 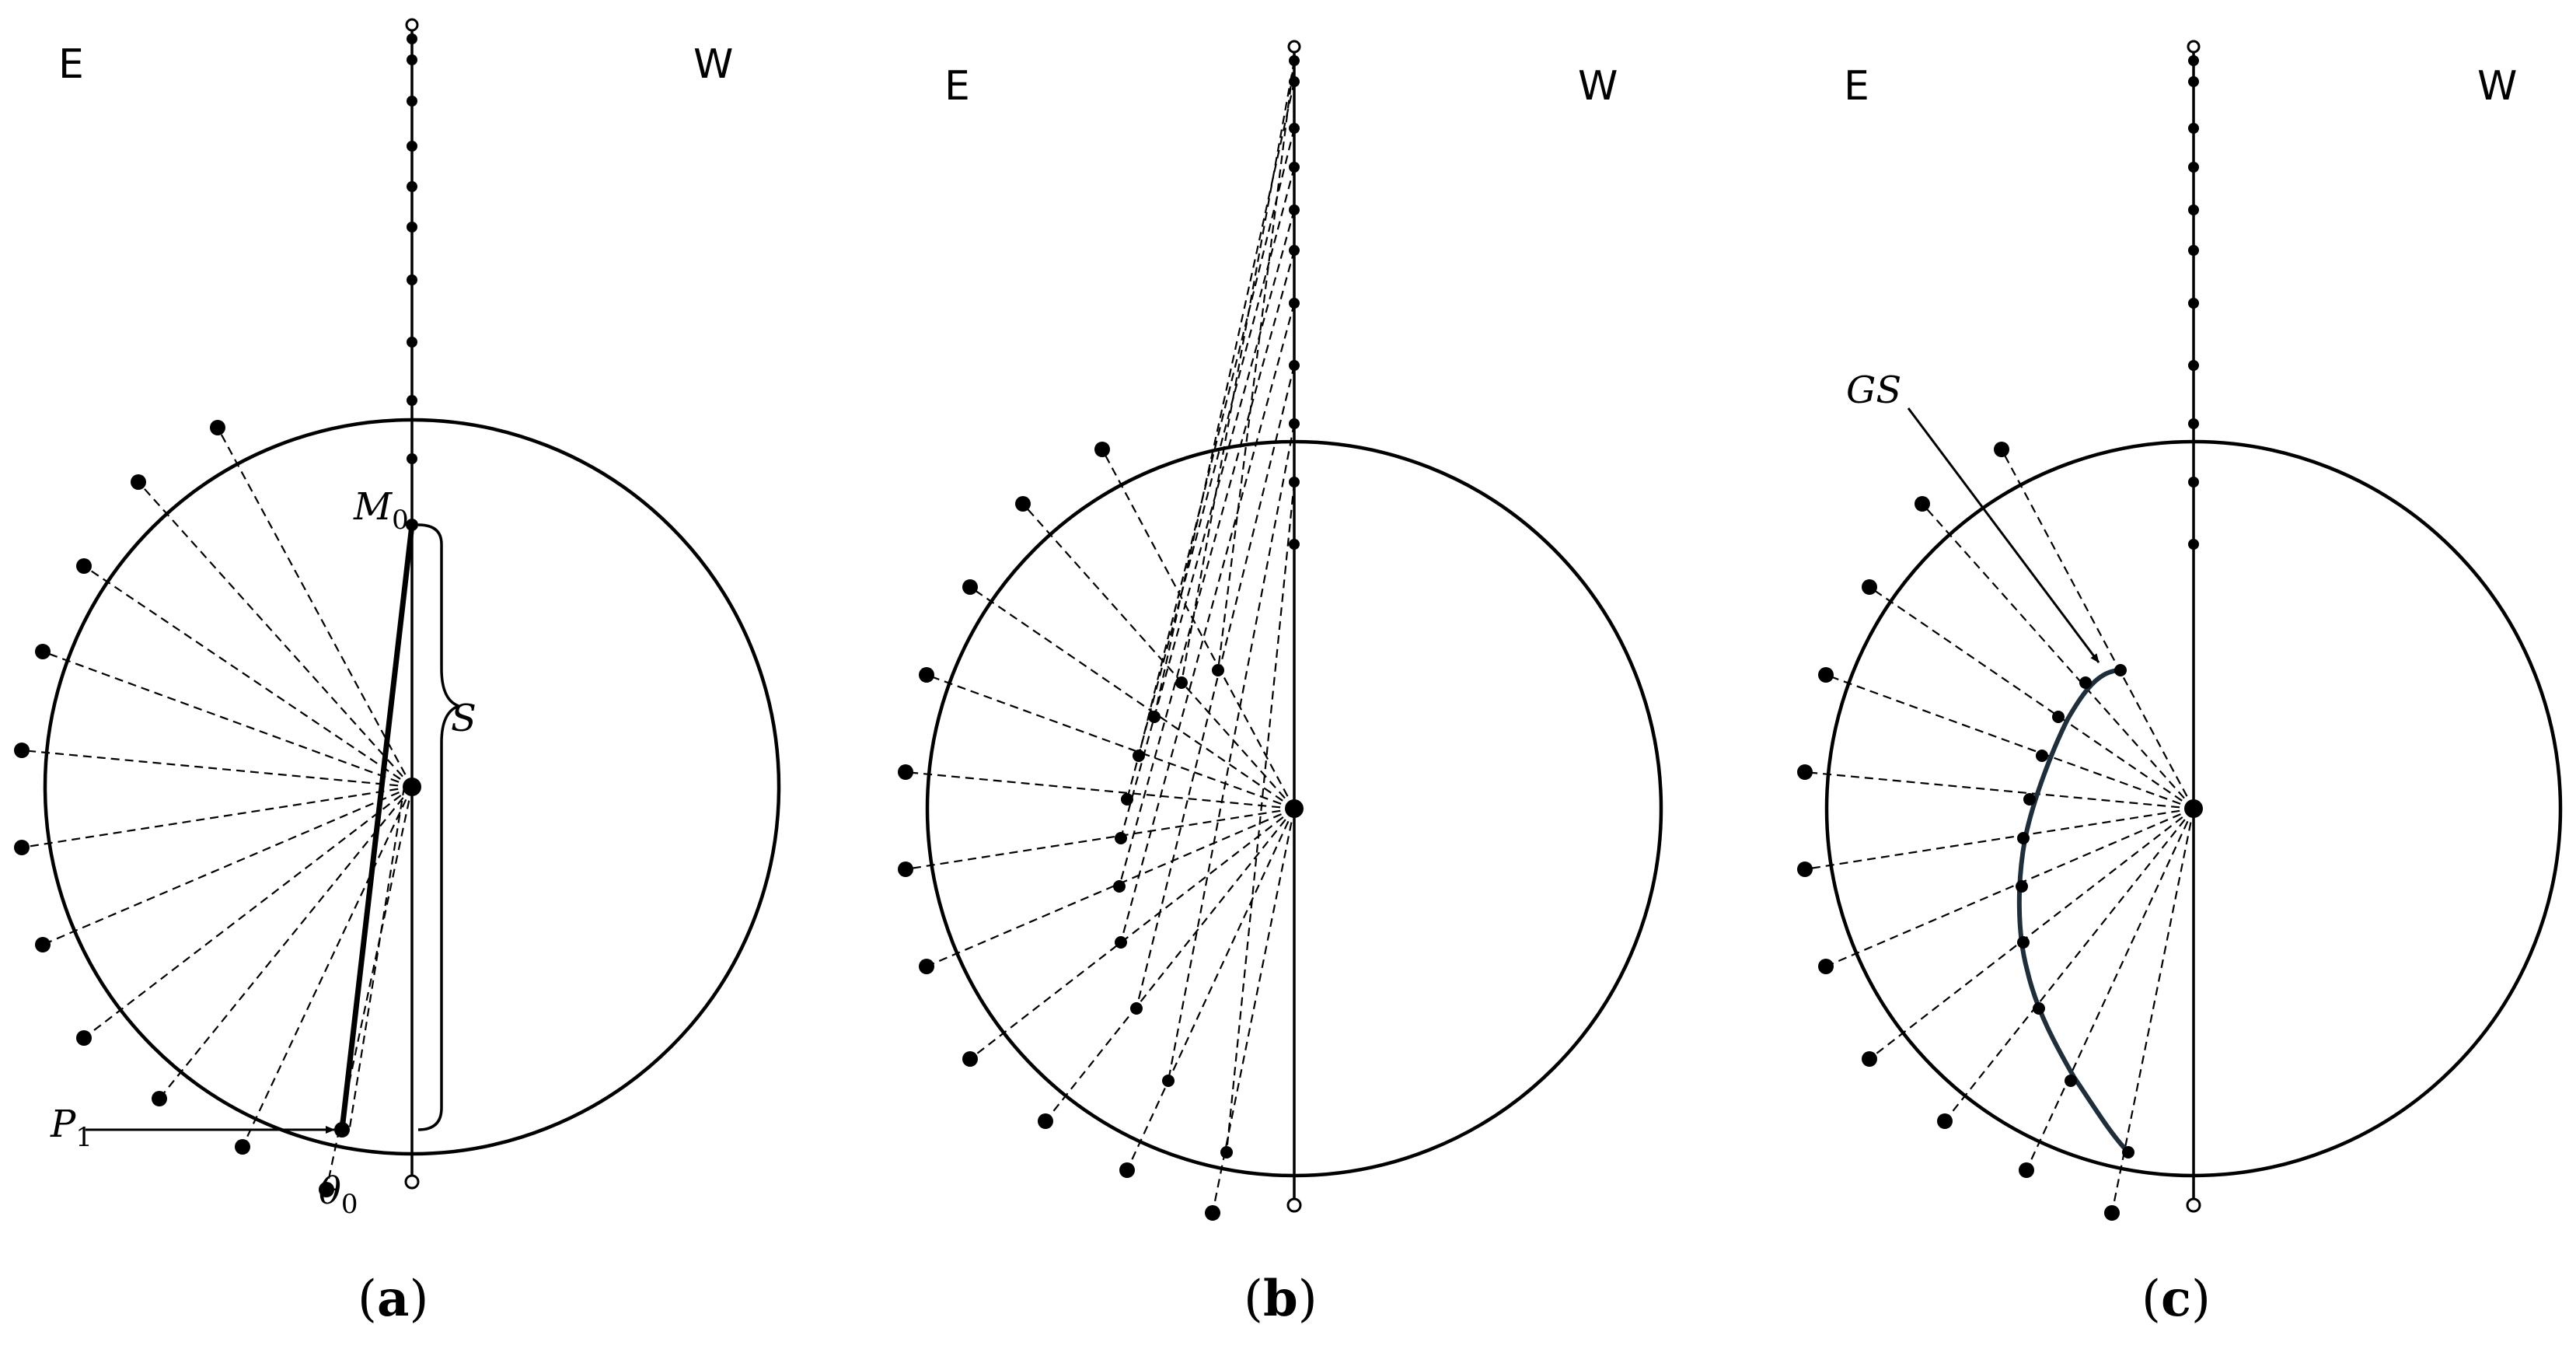 I want to click on shadow-points, so click(x=1173, y=911).